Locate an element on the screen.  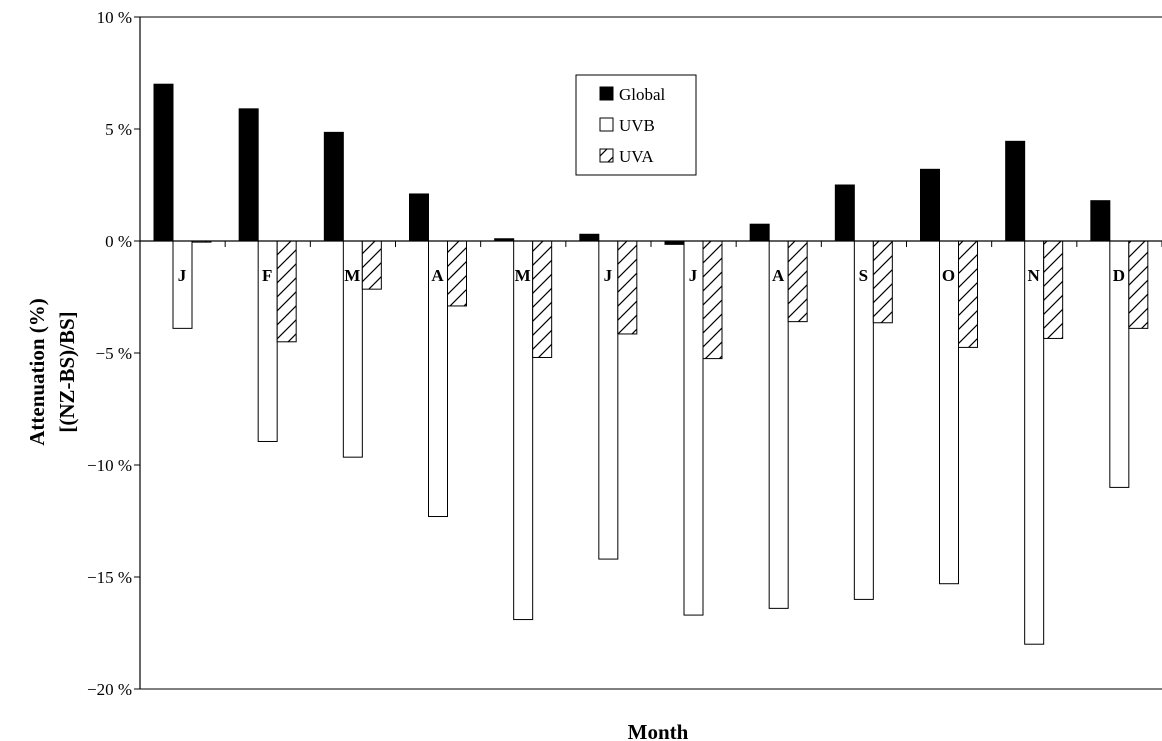
x-tick-label: D is located at coordinates (1119, 275).